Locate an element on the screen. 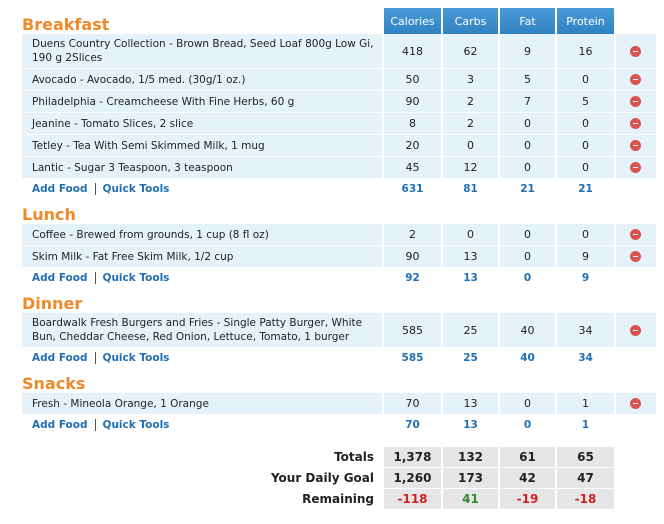 The height and width of the screenshot is (524, 664). food-name: Jeanine - Tomato Slices, 2 slice is located at coordinates (202, 123).